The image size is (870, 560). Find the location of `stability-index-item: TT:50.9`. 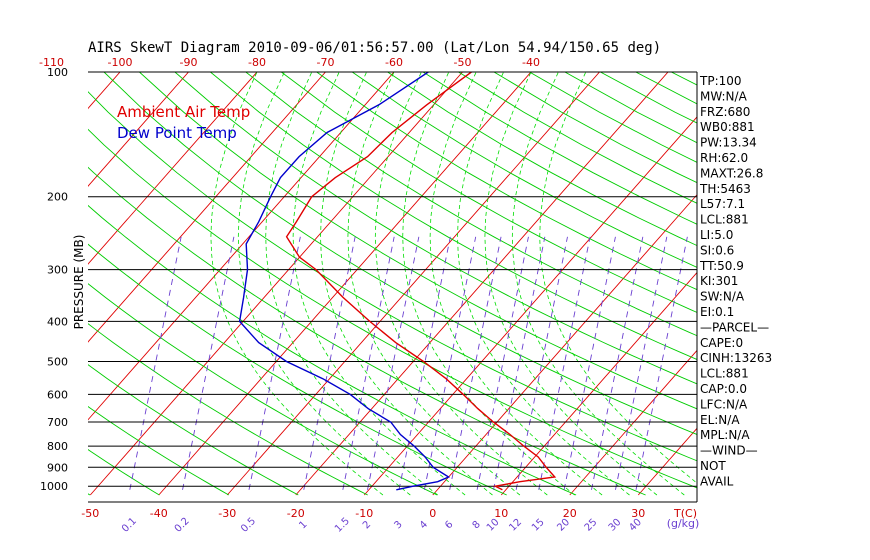

stability-index-item: TT:50.9 is located at coordinates (721, 266).